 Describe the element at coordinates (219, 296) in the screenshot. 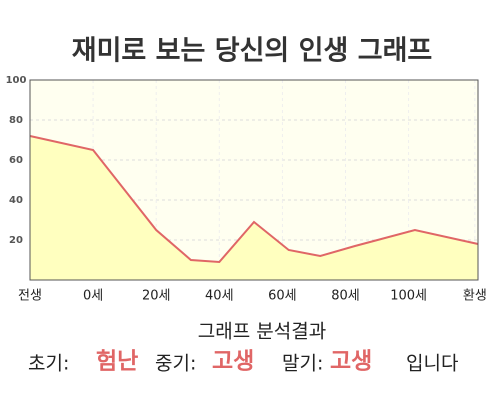

I see `x-tick-label: 40세` at that location.